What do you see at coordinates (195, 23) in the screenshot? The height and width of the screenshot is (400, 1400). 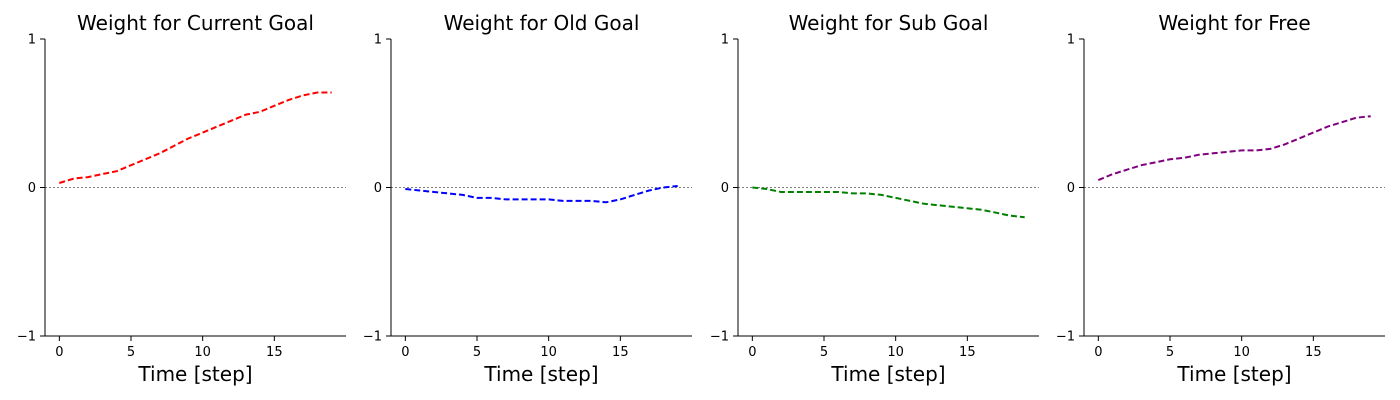 I see `chart-title: Weight for Current Goal` at bounding box center [195, 23].